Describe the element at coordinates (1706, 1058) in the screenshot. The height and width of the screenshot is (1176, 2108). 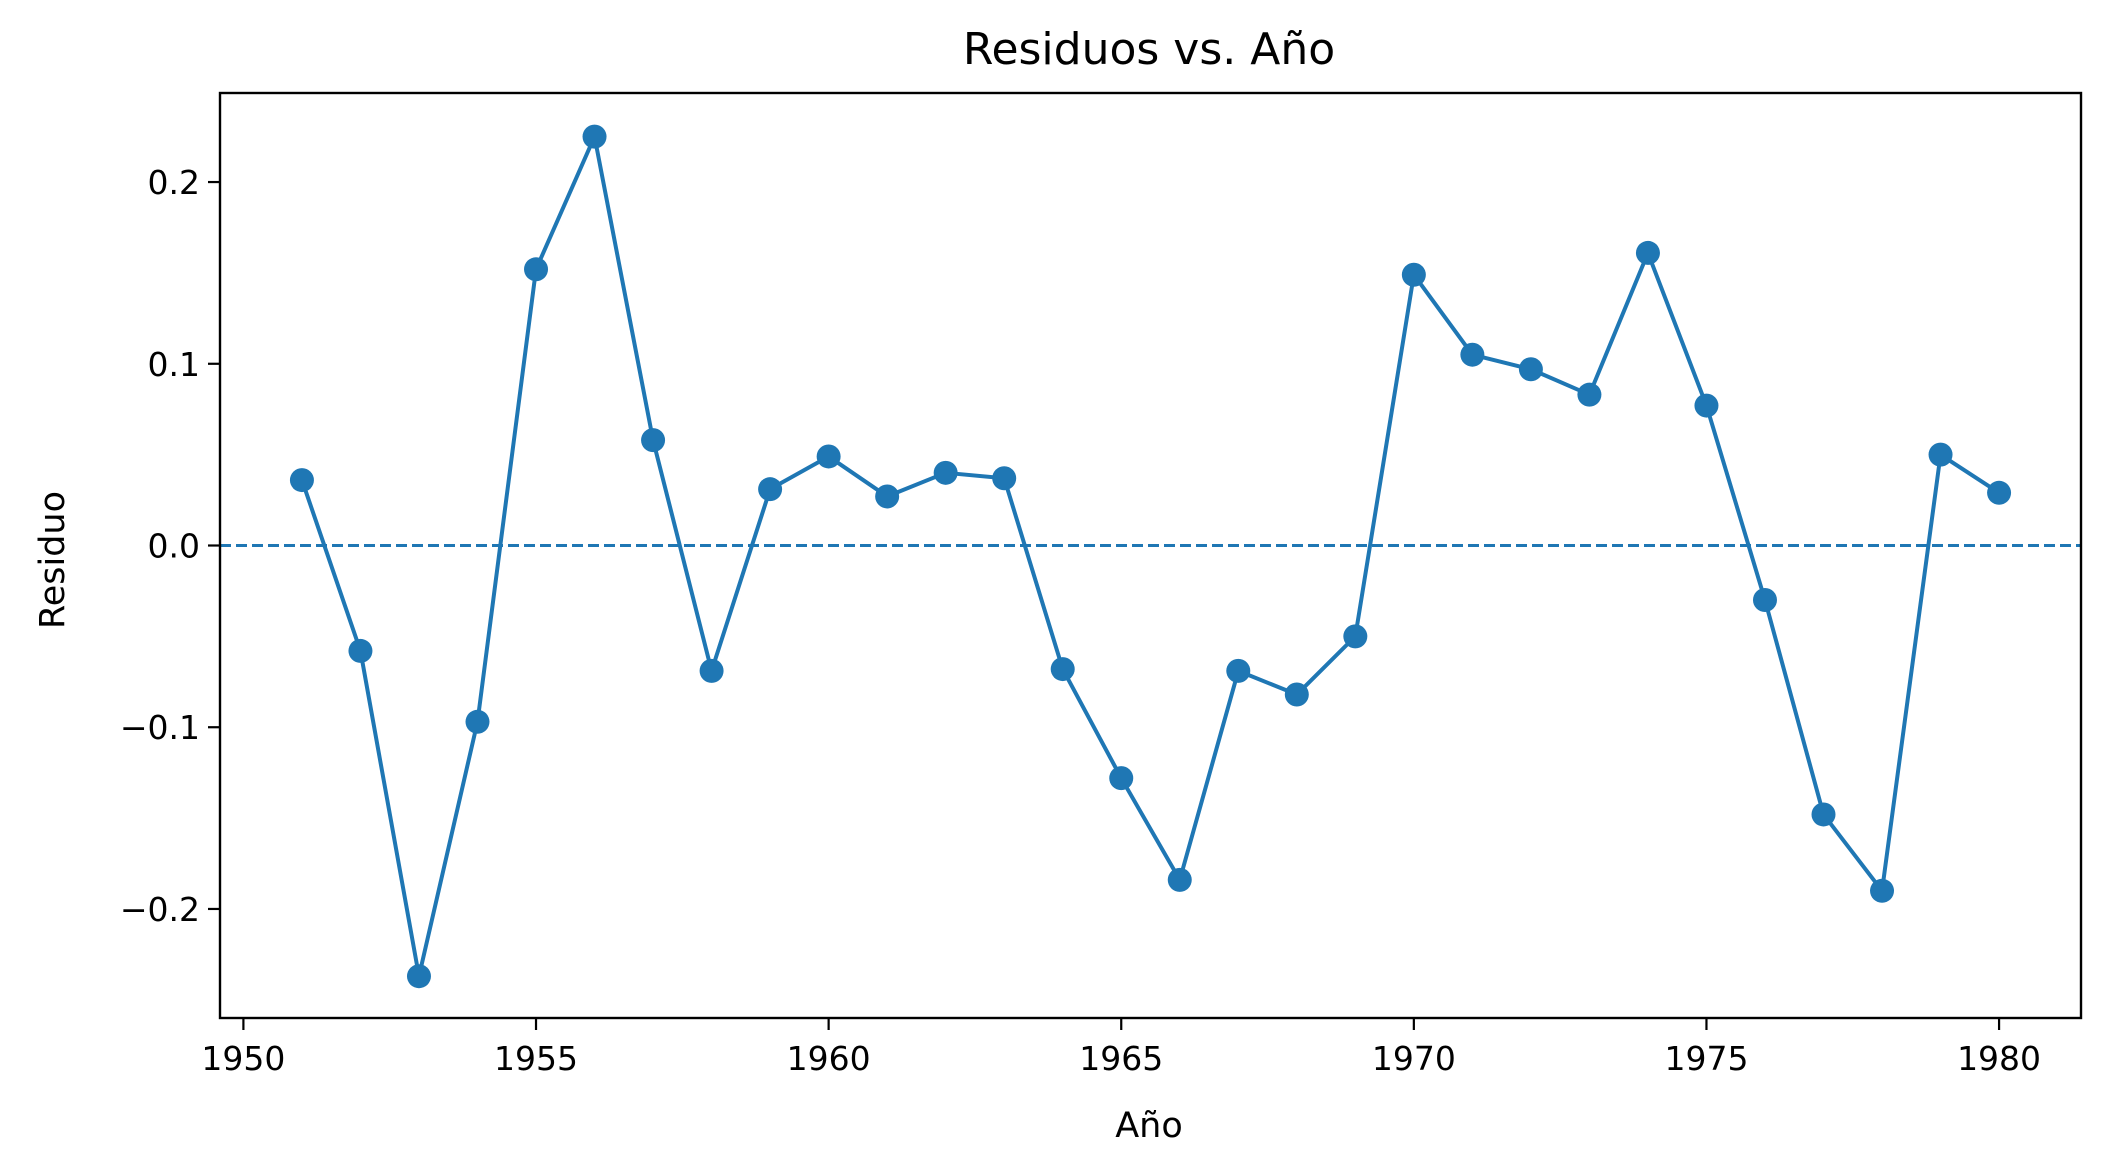
I see `x-tick-label: 1975` at that location.